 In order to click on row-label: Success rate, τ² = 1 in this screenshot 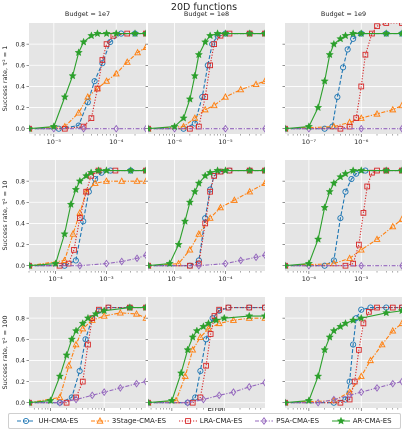, I will do `click(5, 79)`.